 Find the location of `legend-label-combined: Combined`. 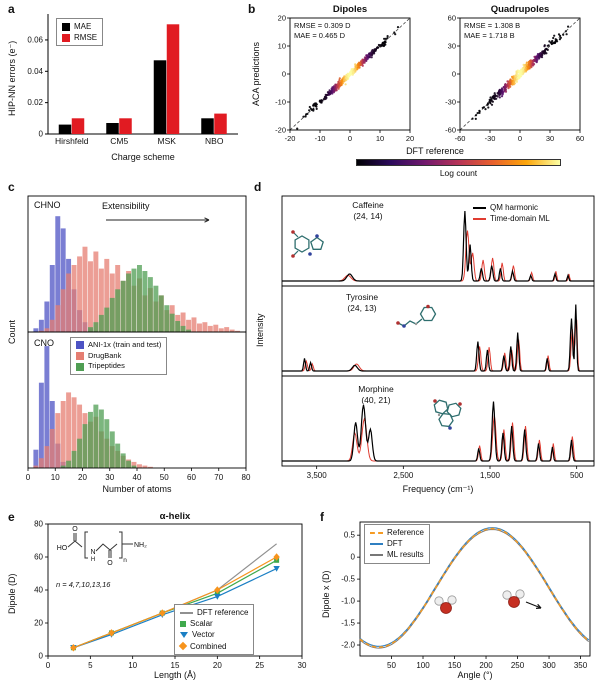

legend-label-combined: Combined is located at coordinates (208, 646).